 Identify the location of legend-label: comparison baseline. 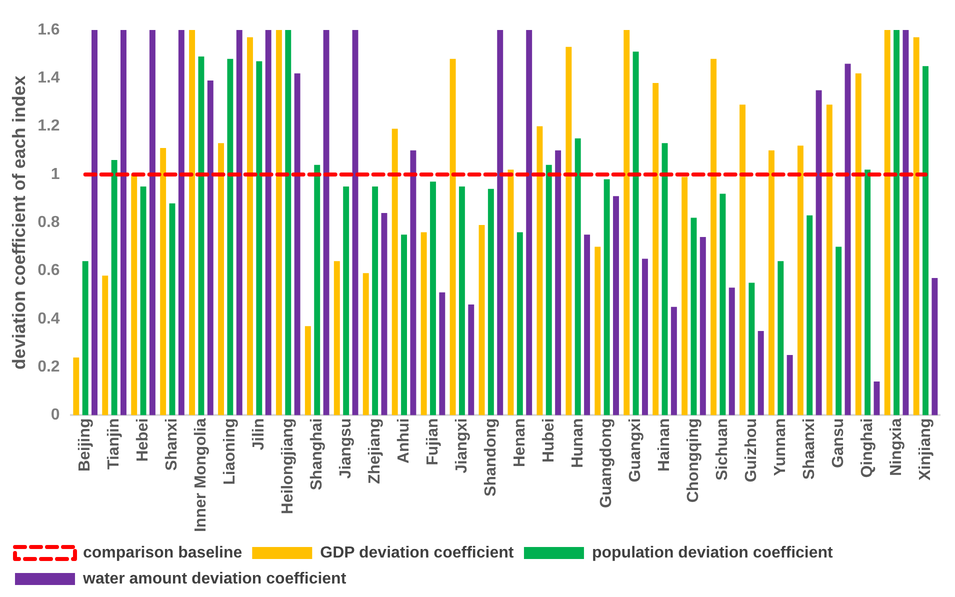
(162, 553).